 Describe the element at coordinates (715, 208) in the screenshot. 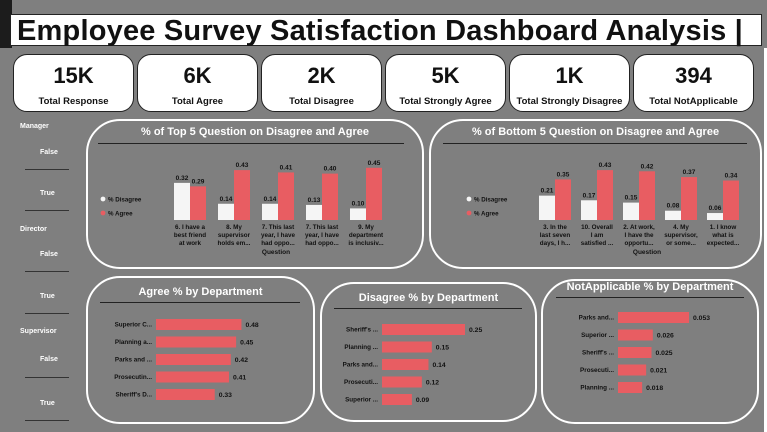

I see `data-label-disagree: 0.06` at that location.